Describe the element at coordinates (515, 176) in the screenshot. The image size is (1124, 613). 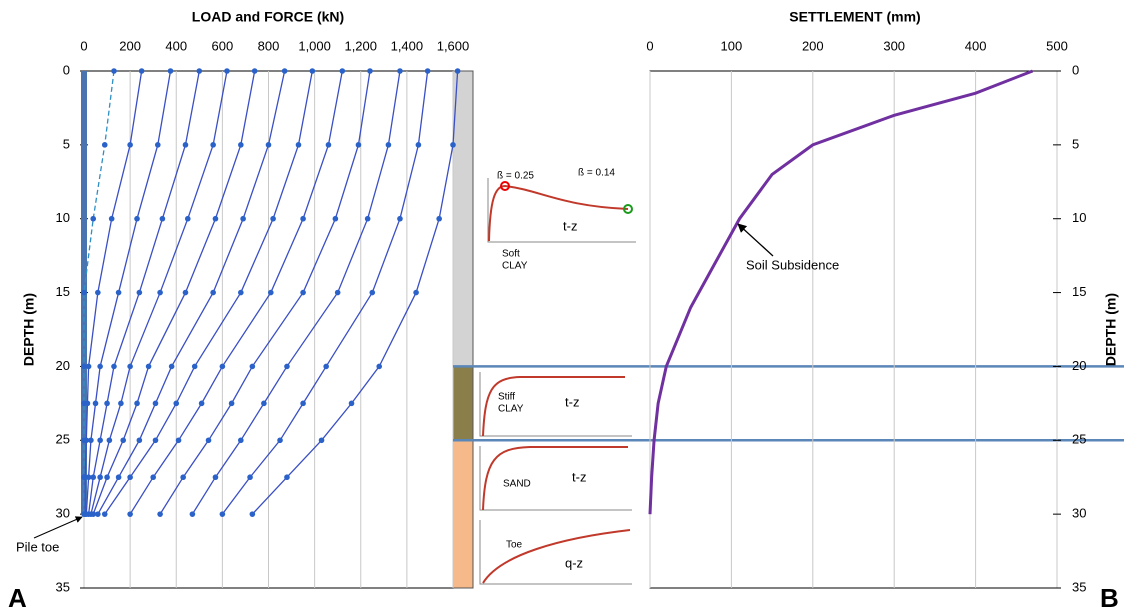
I see `annotation: ß = 0.25` at that location.